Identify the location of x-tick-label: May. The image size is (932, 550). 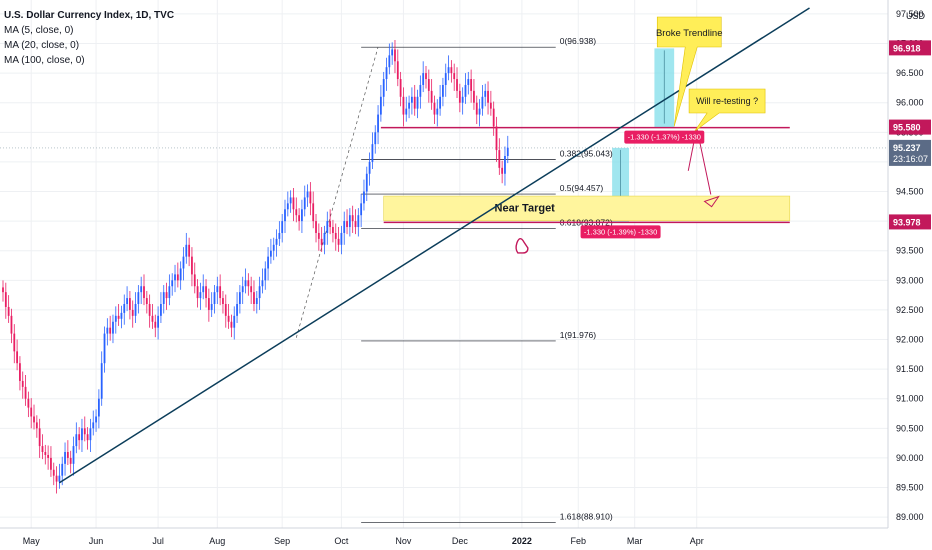
(32, 541).